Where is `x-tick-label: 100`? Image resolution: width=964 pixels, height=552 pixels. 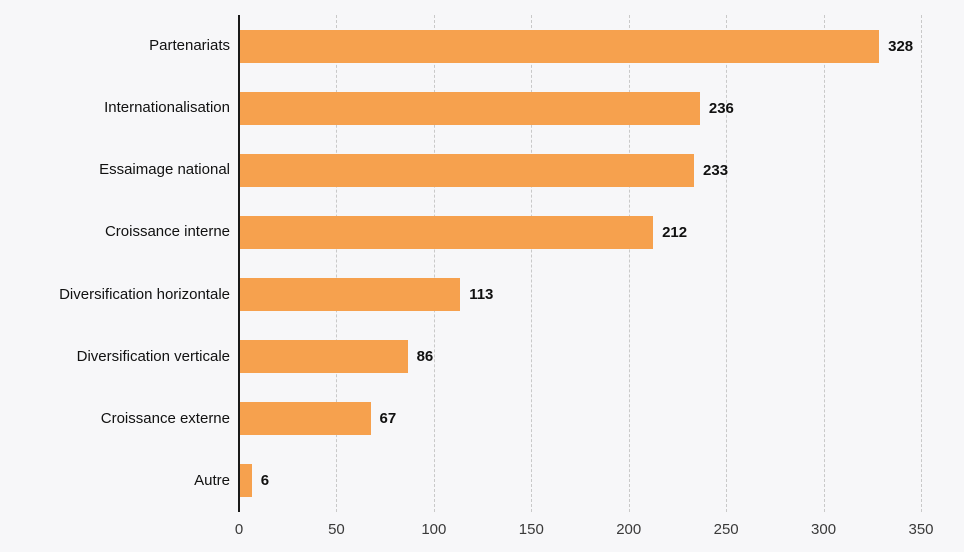 x-tick-label: 100 is located at coordinates (434, 529).